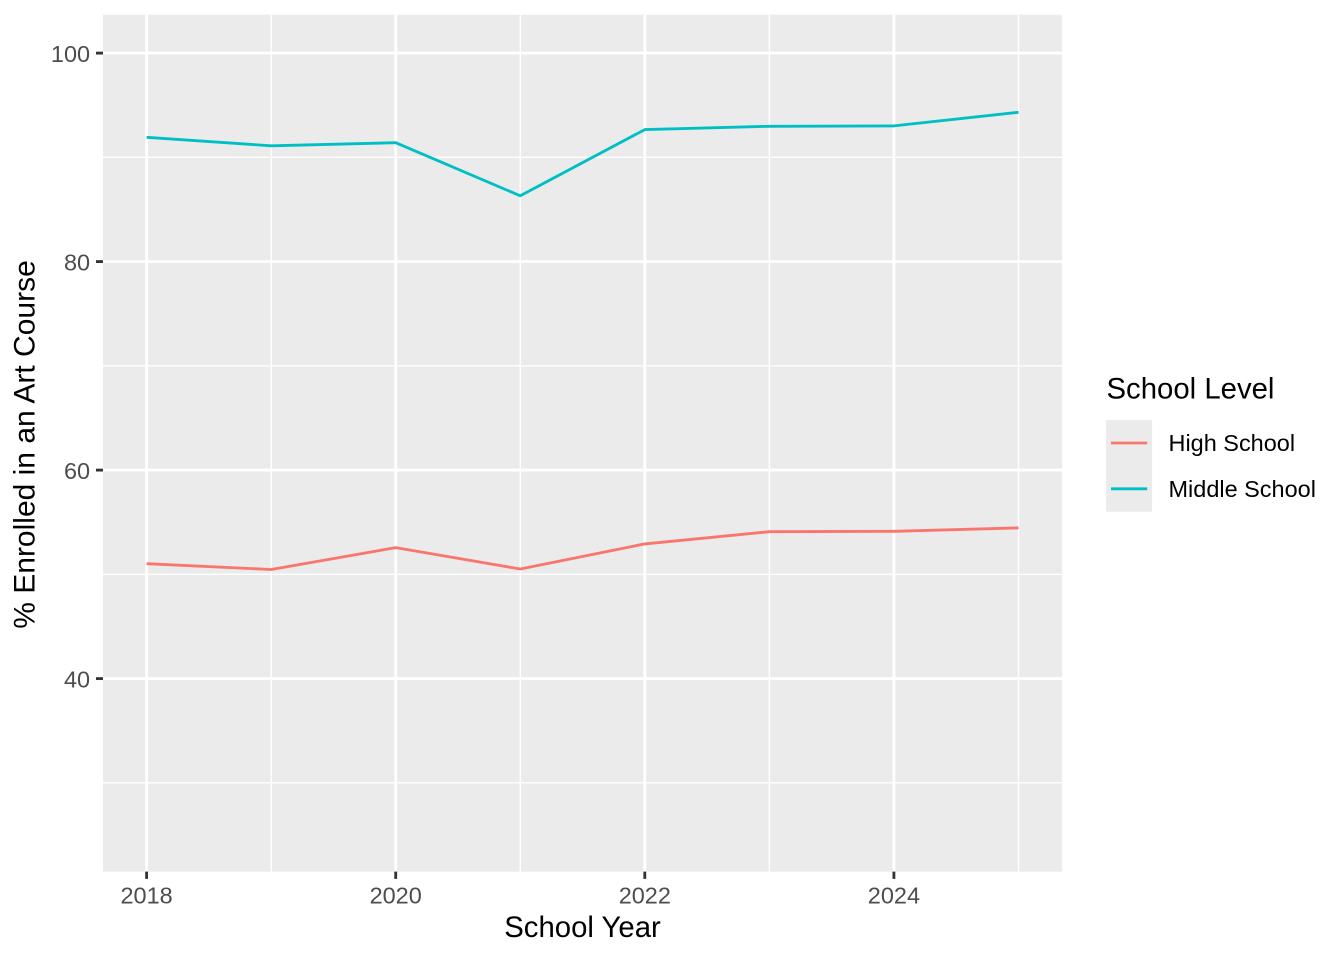  What do you see at coordinates (645, 896) in the screenshot?
I see `svg-text: 2022` at bounding box center [645, 896].